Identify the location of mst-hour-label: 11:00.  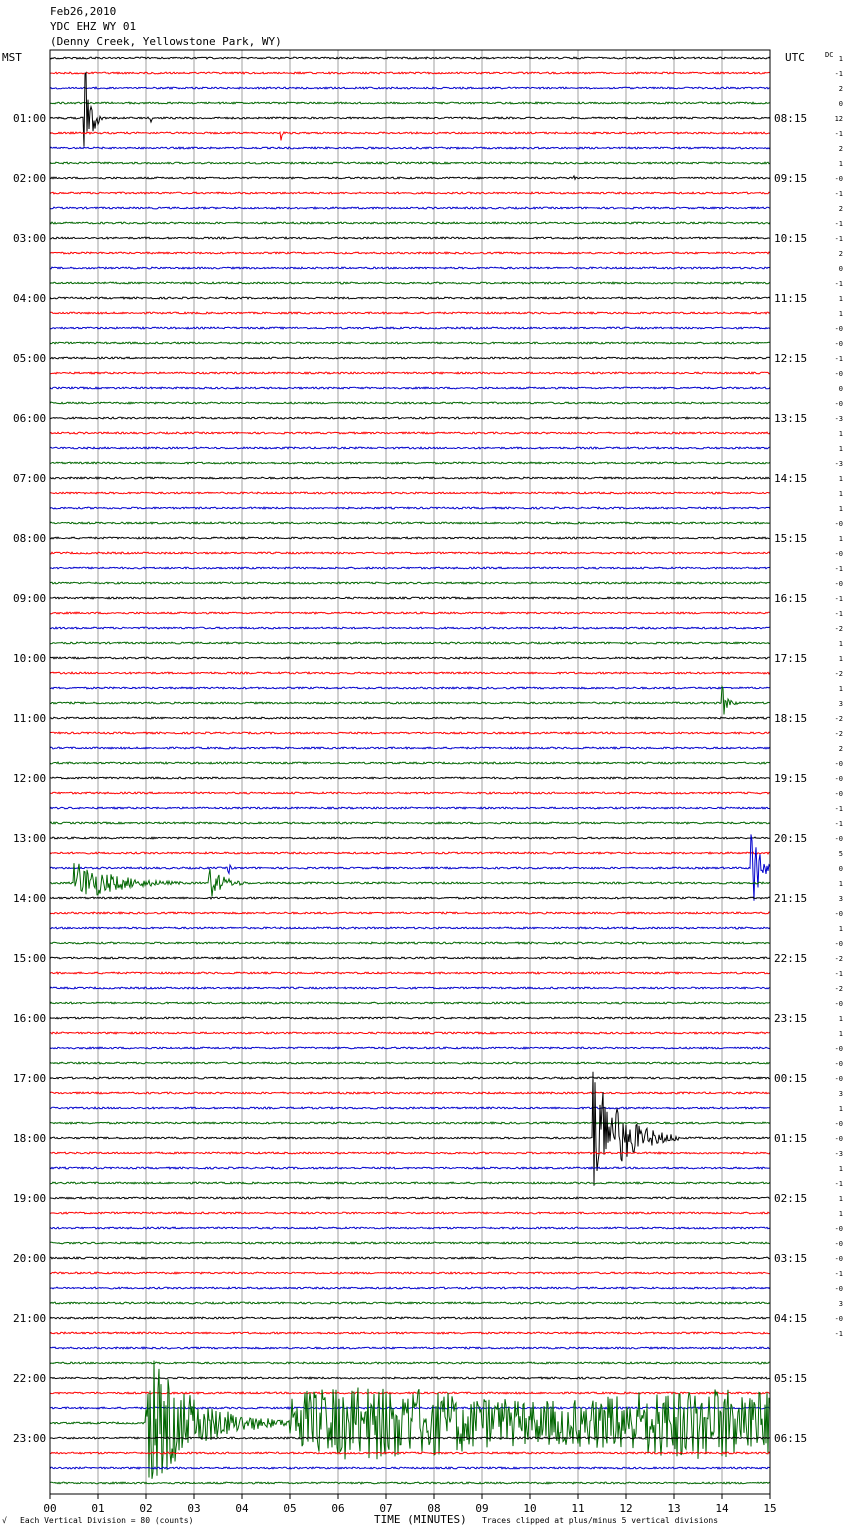
(29, 718).